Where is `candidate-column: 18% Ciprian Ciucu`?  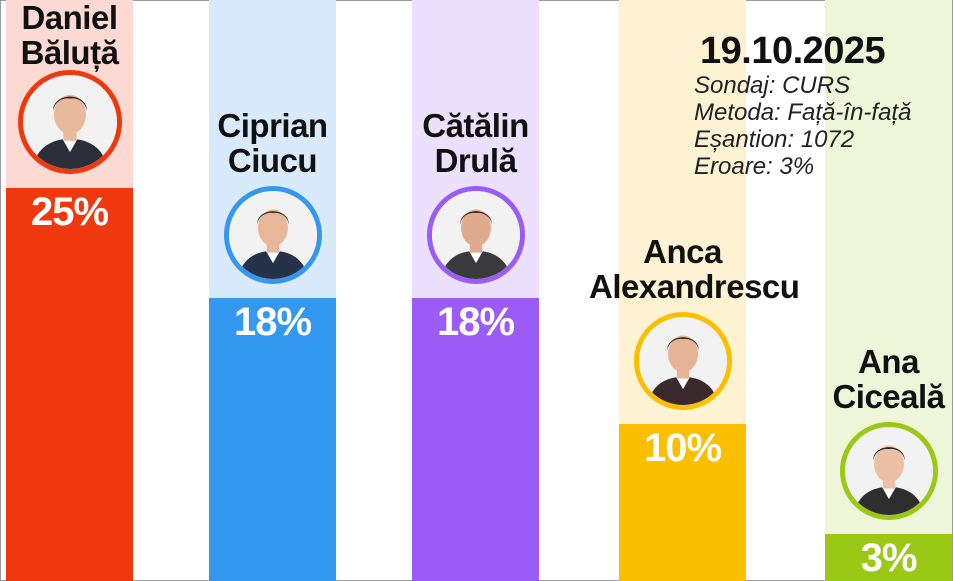
candidate-column: 18% Ciprian Ciucu is located at coordinates (272, 290).